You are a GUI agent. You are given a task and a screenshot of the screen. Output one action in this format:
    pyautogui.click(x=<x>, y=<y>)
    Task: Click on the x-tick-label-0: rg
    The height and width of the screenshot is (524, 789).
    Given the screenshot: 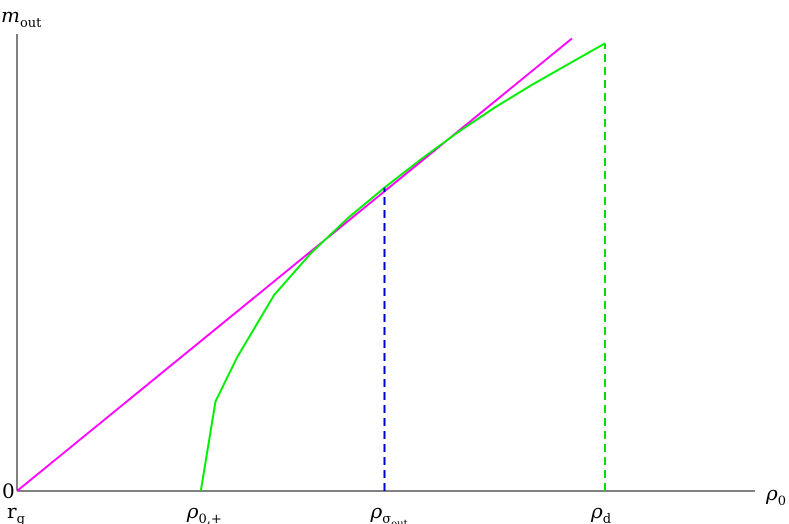 What is the action you would take?
    pyautogui.click(x=16, y=511)
    